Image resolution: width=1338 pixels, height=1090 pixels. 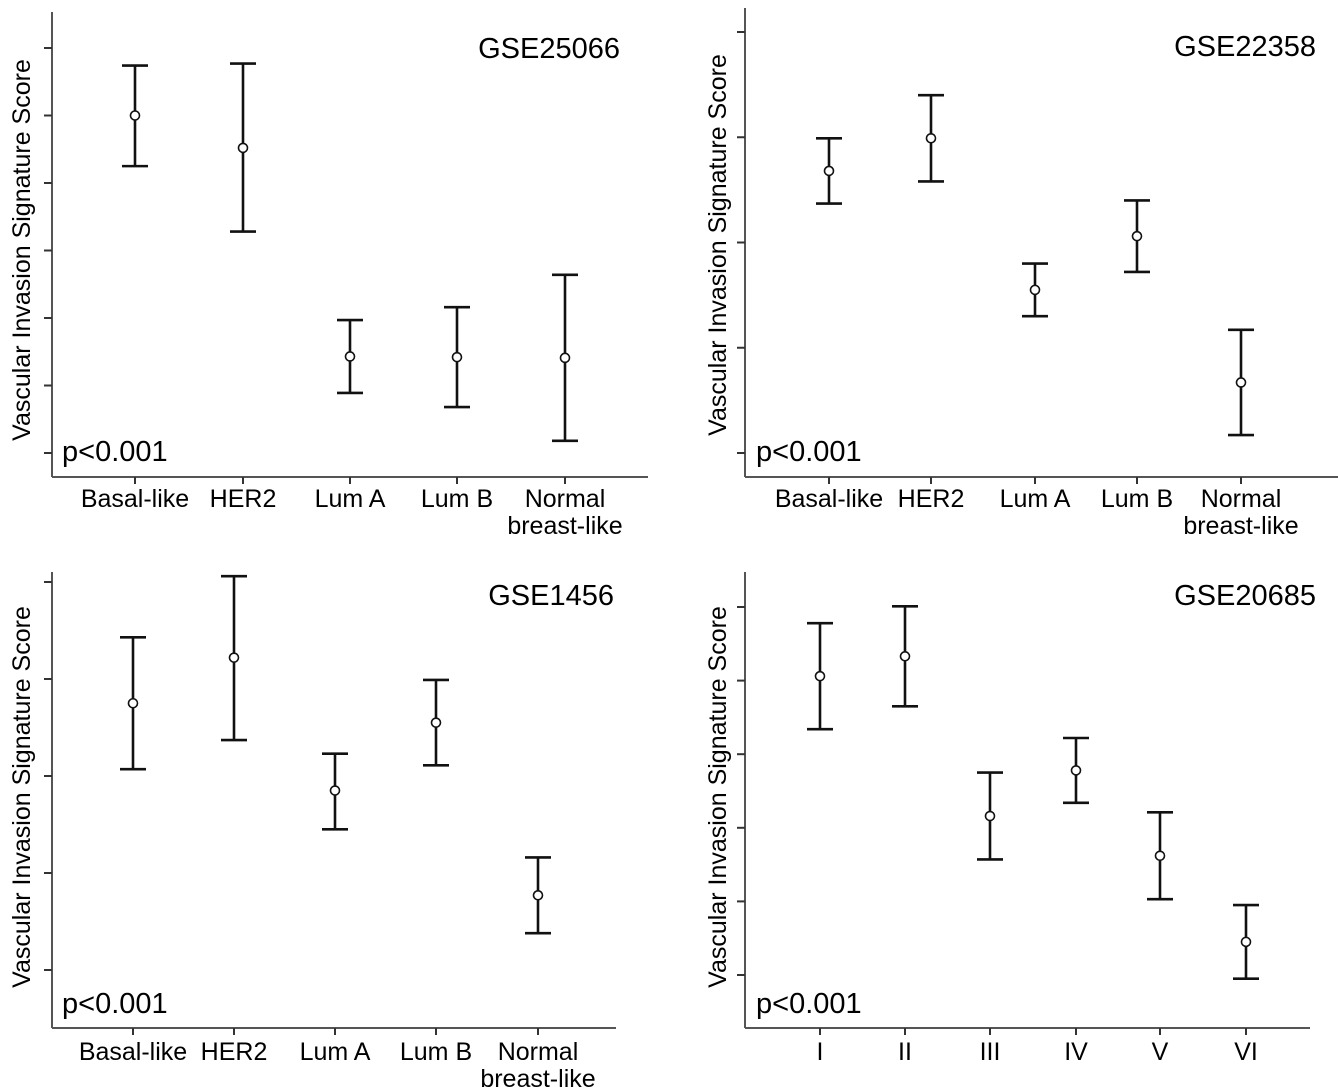 I want to click on x-tick-label-line: IV, so click(x=1076, y=1052).